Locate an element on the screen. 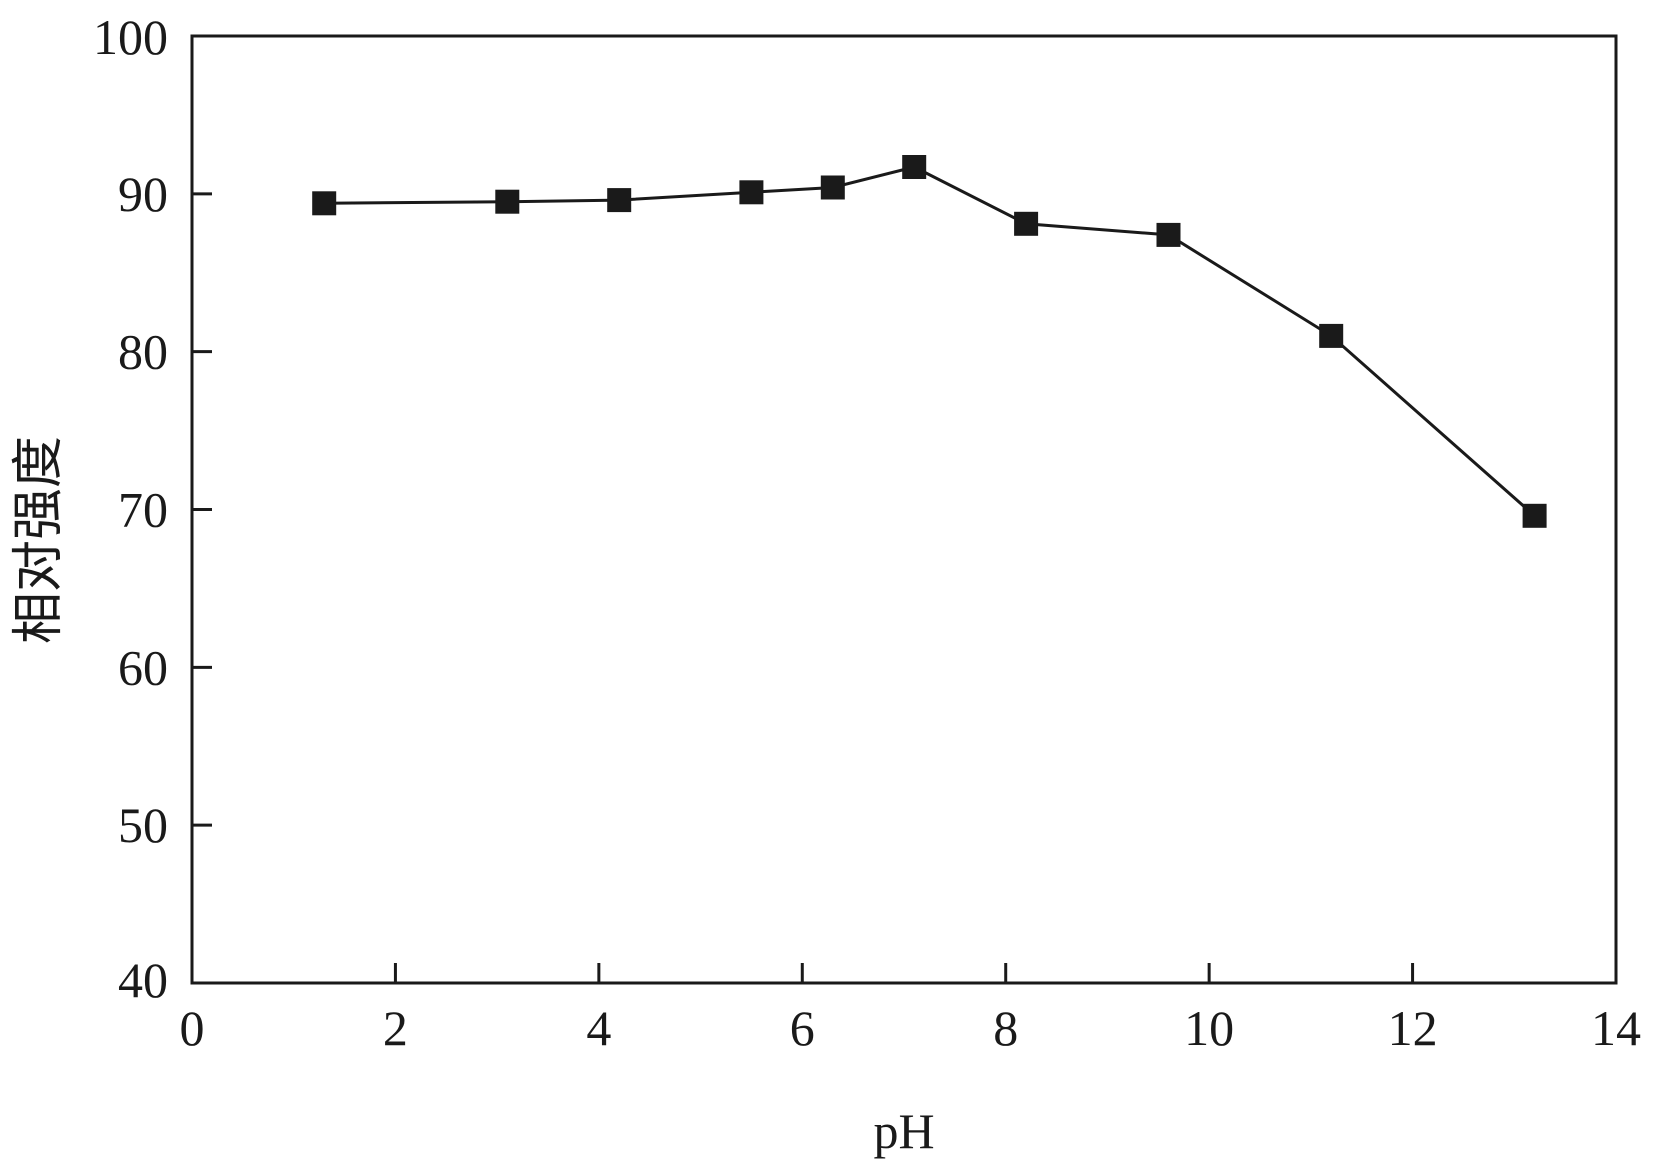 The height and width of the screenshot is (1171, 1654). x-tick-label: 12 is located at coordinates (1413, 1028).